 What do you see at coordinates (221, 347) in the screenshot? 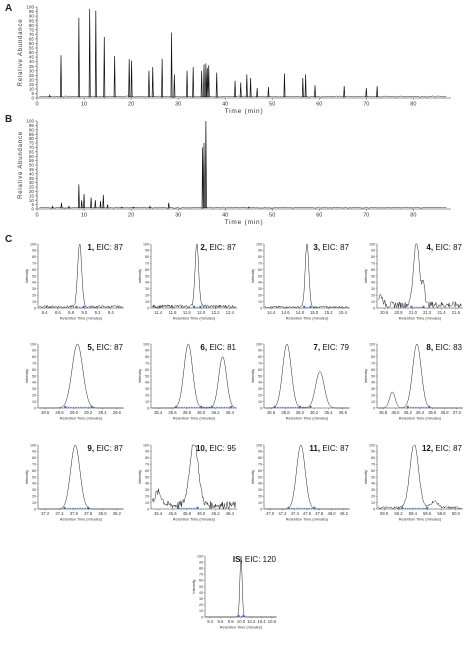
I see `eic-label: EIC: 81` at bounding box center [221, 347].